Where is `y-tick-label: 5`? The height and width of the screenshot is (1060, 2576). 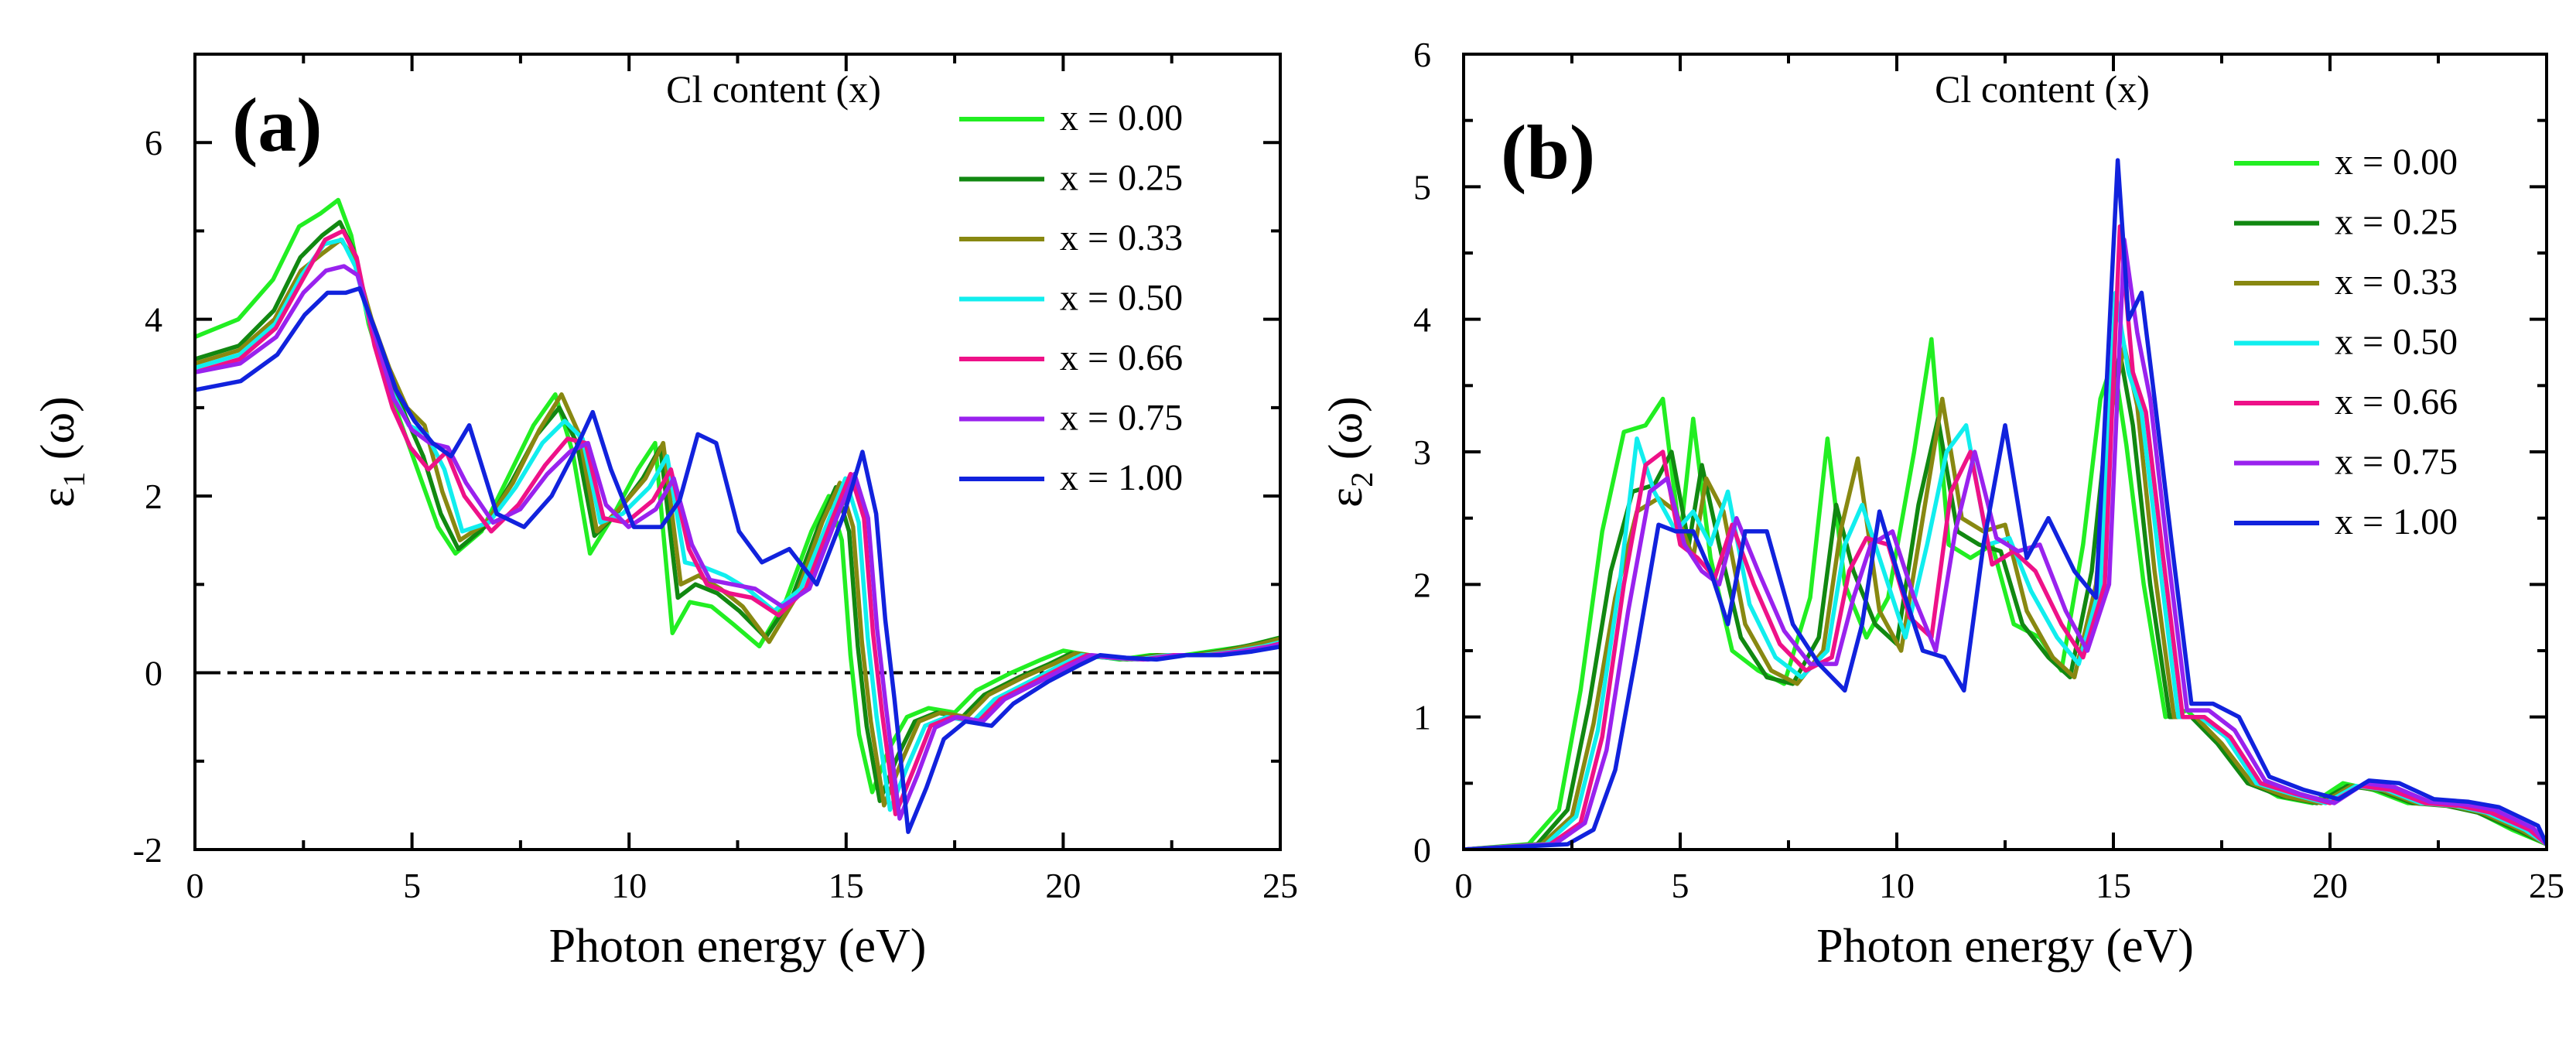 y-tick-label: 5 is located at coordinates (1422, 187).